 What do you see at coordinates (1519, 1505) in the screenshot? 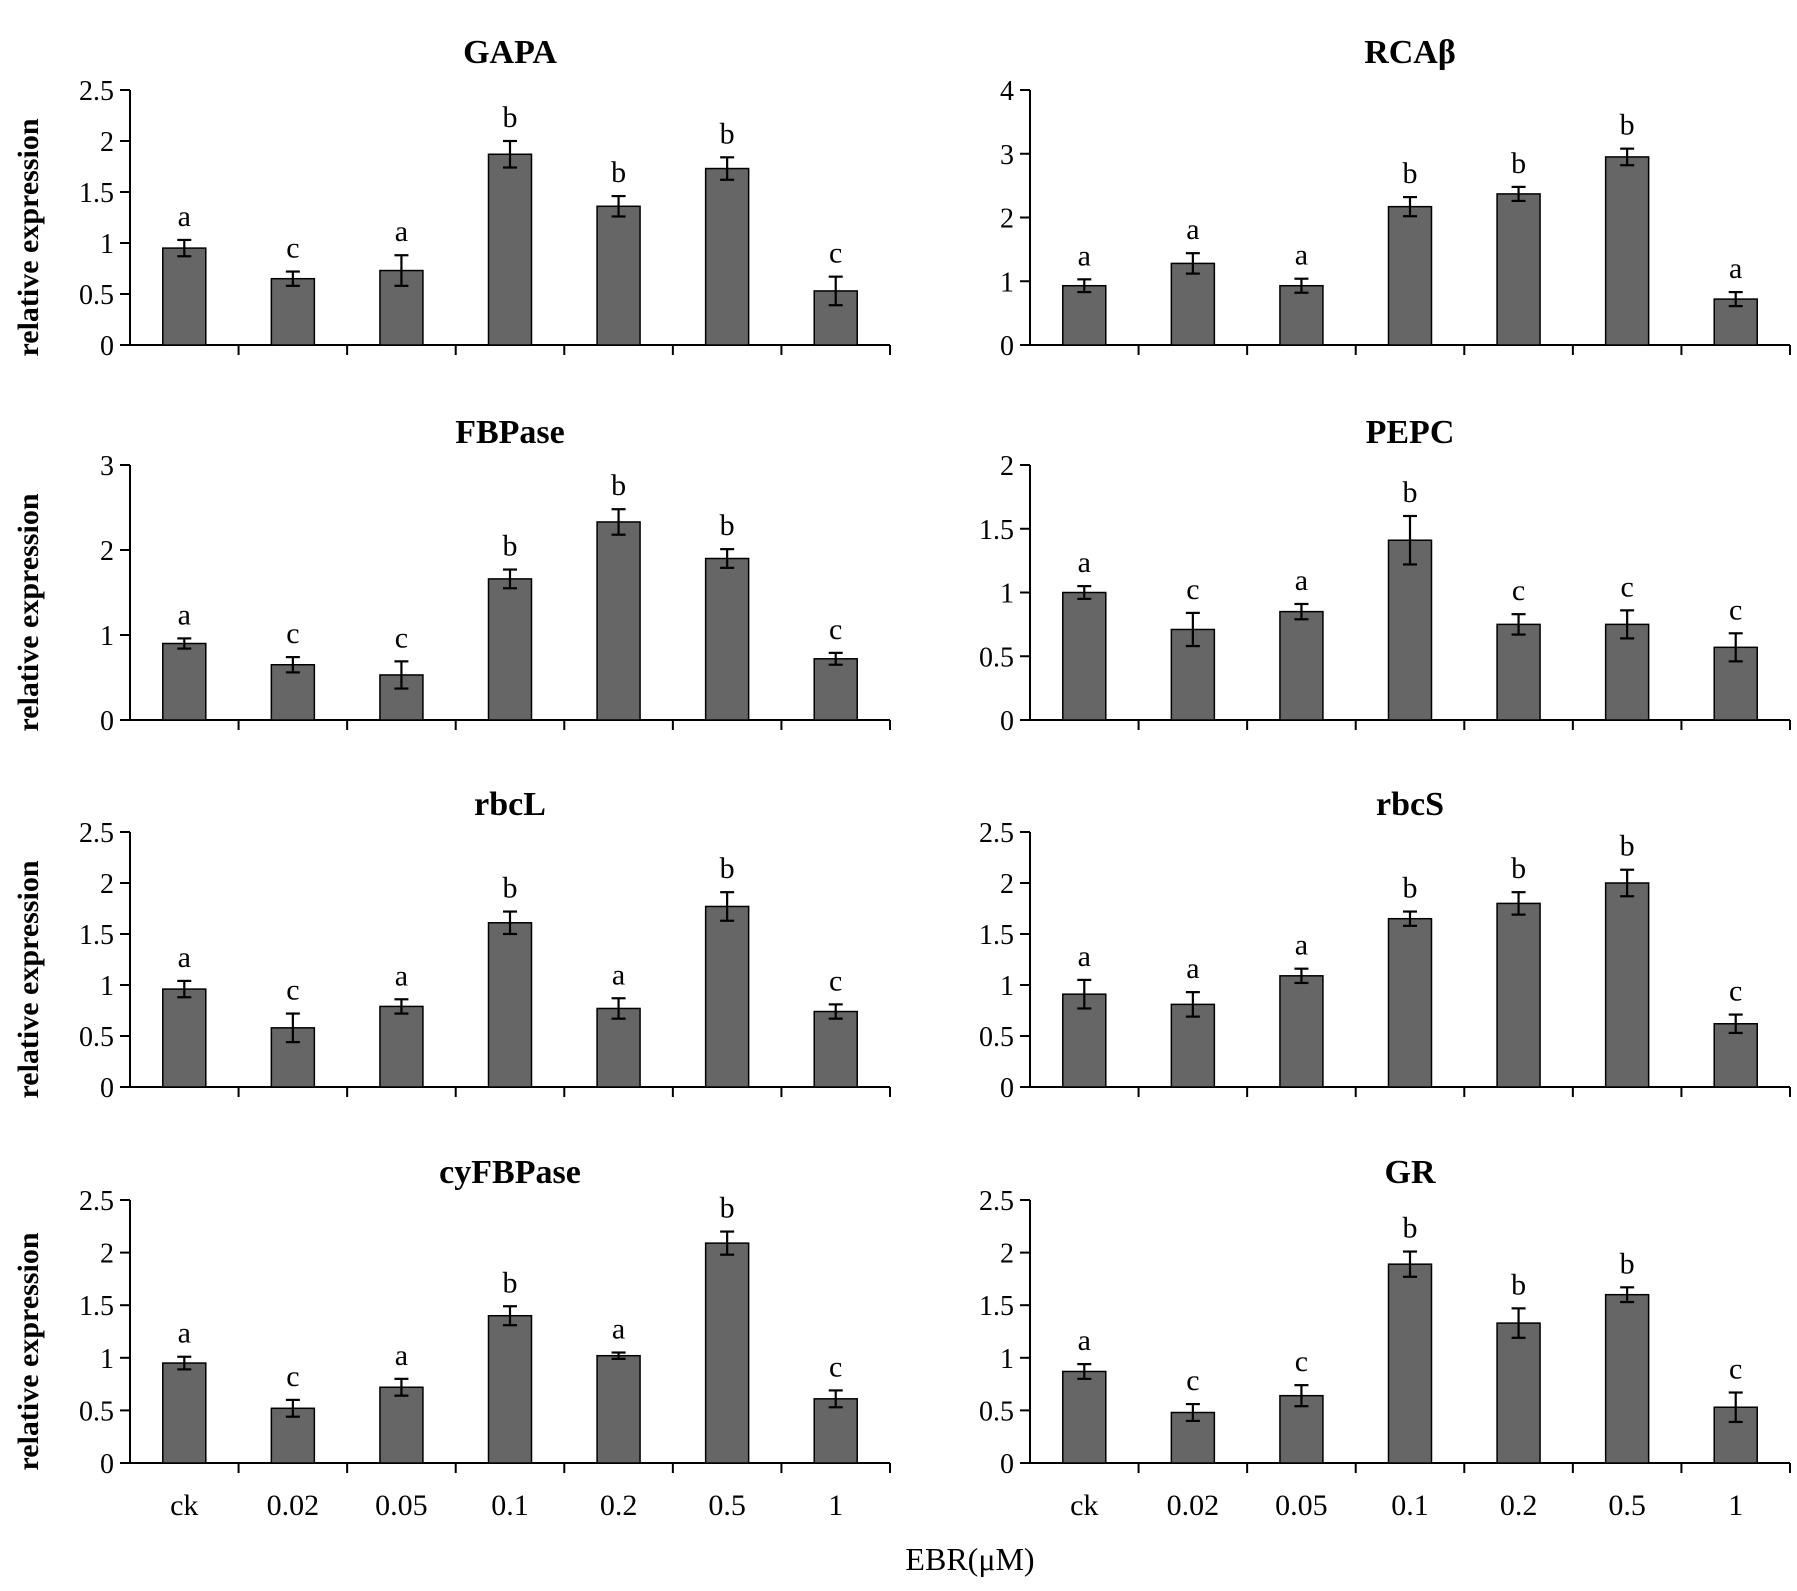
I see `x-tick-label: 0.2` at bounding box center [1519, 1505].